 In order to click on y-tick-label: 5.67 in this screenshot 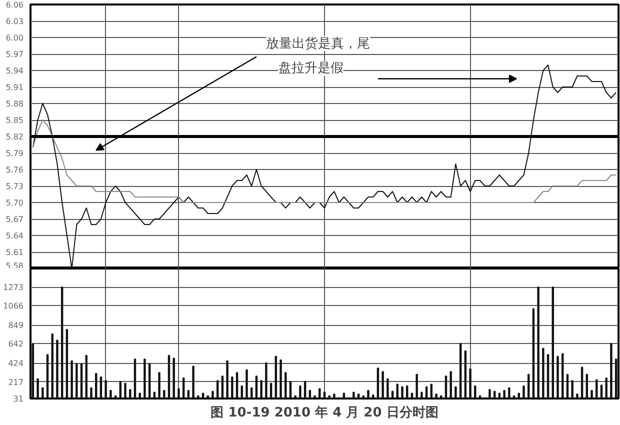, I will do `click(15, 219)`.